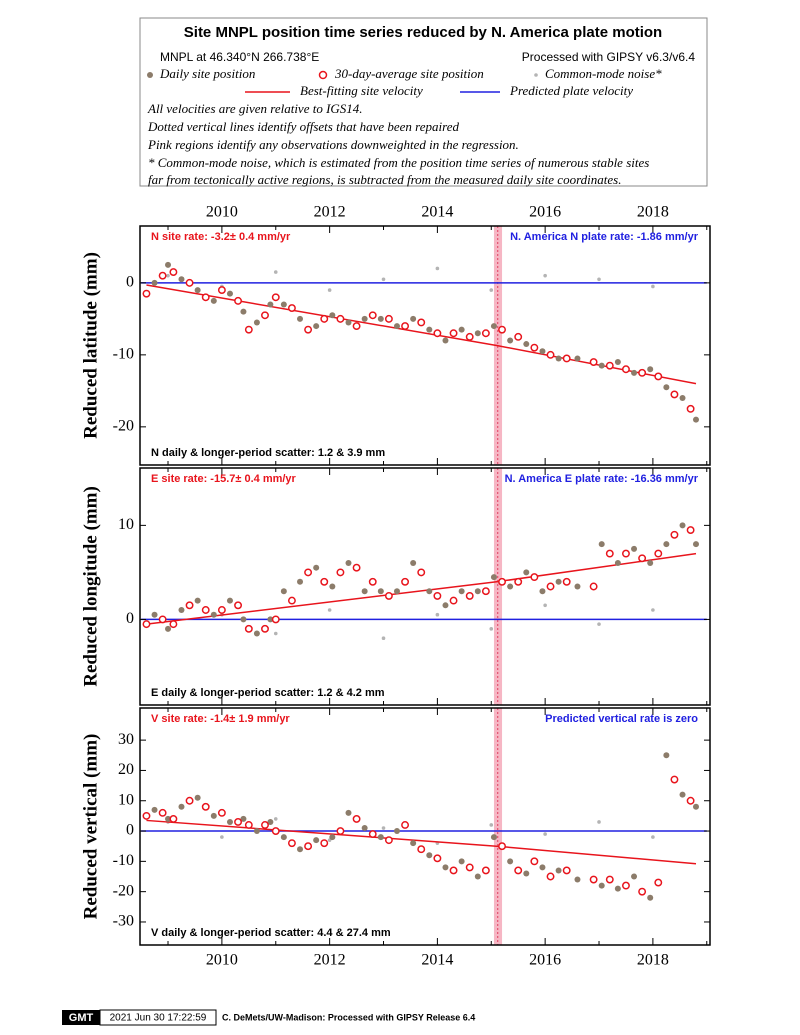 This screenshot has width=800, height=1035. Describe the element at coordinates (621, 719) in the screenshot. I see `plate-label: Predicted vertical rate is zero` at that location.